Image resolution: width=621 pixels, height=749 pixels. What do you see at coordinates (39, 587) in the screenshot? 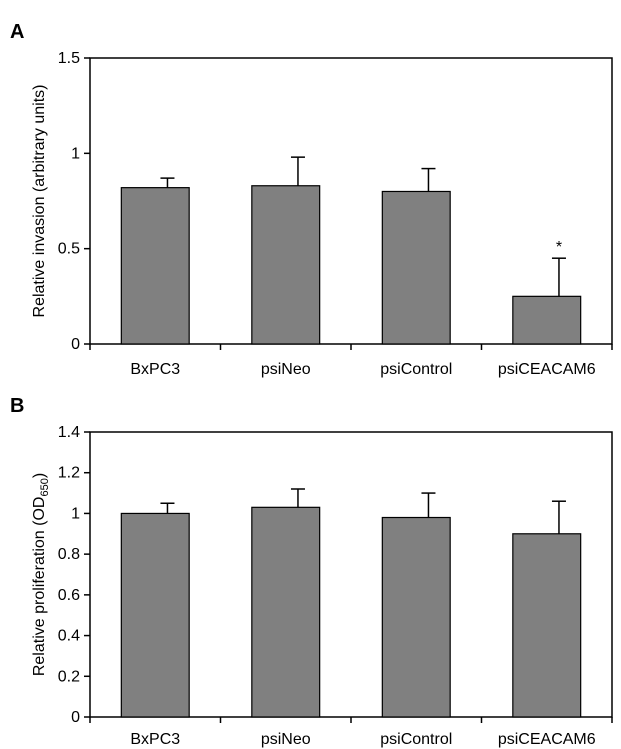
I see `y-axis-label-text: Relative proliferation (OD` at bounding box center [39, 587].